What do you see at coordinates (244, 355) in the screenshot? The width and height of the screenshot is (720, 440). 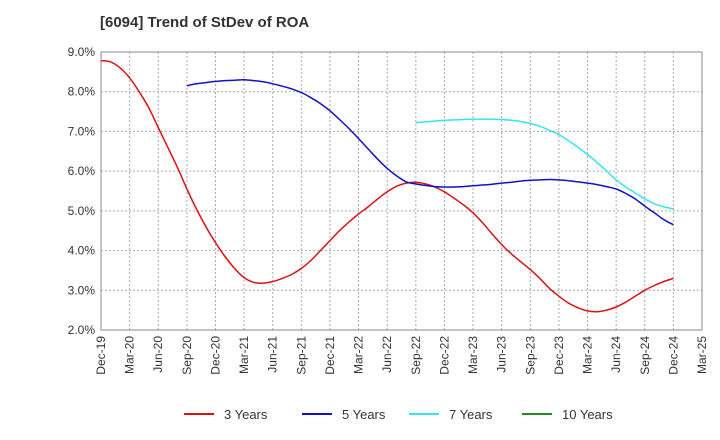 I see `x-tick-label: Mar-21` at bounding box center [244, 355].